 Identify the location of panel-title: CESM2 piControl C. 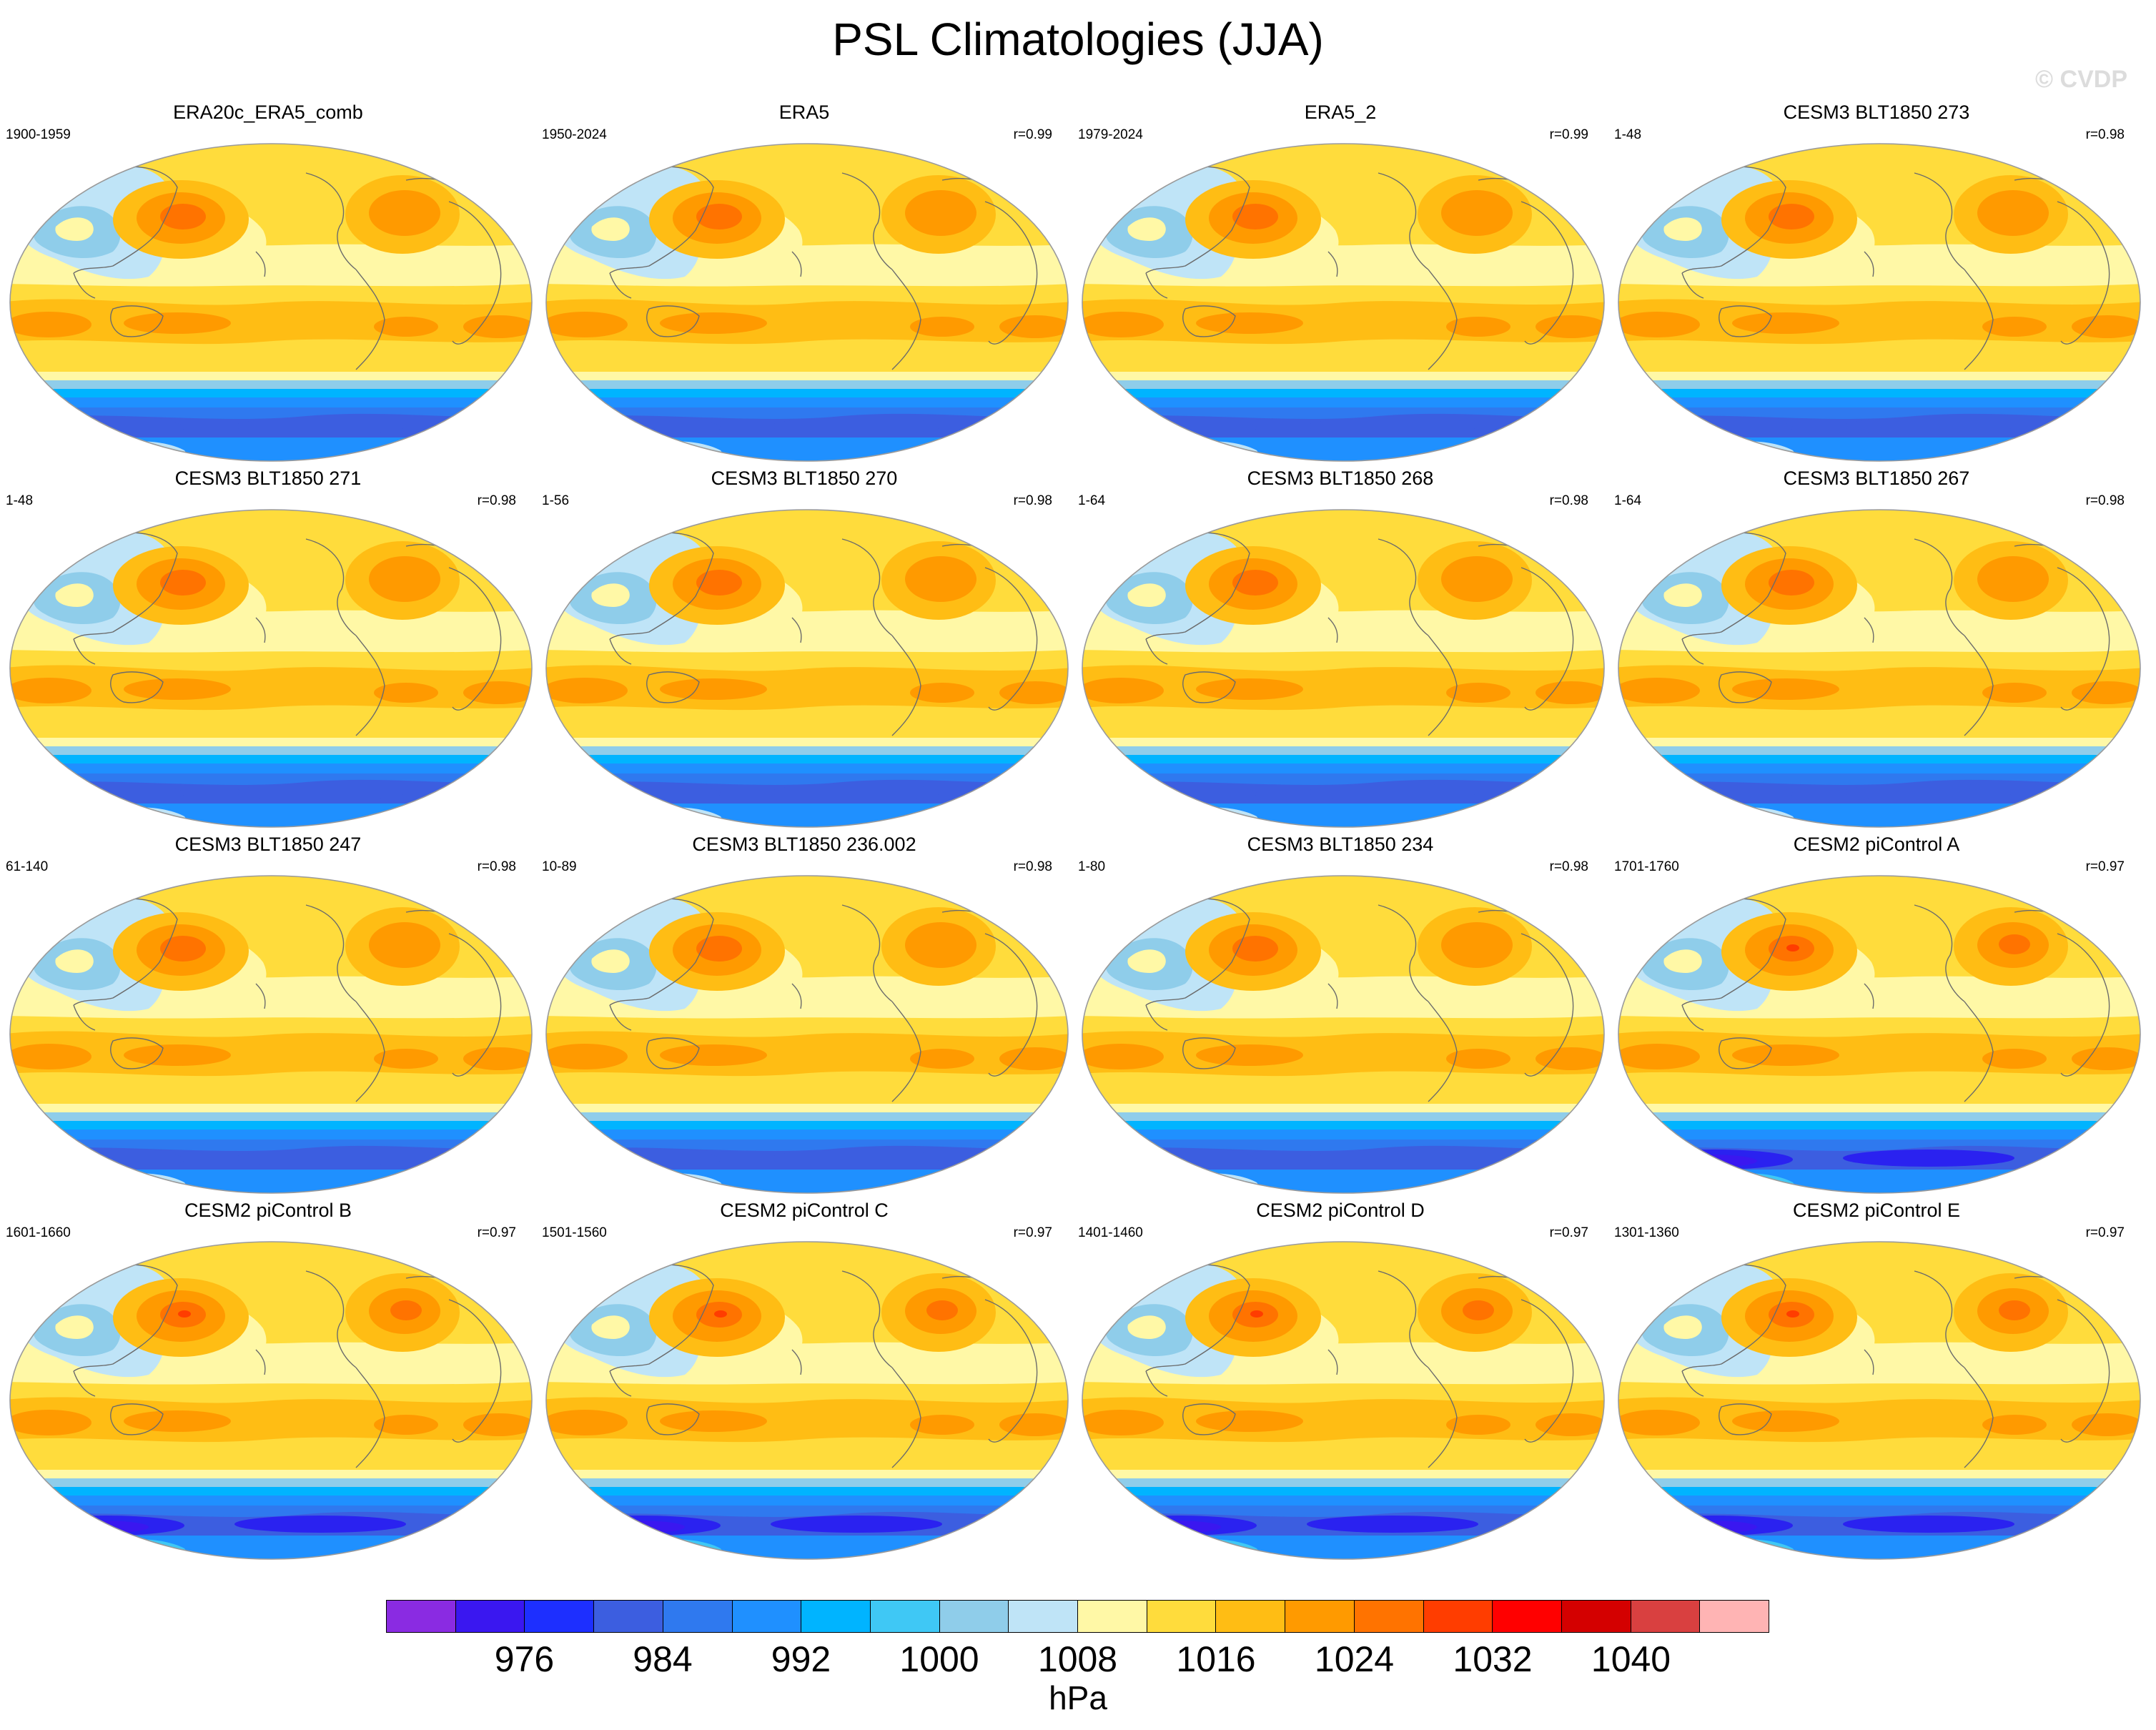
(804, 1210).